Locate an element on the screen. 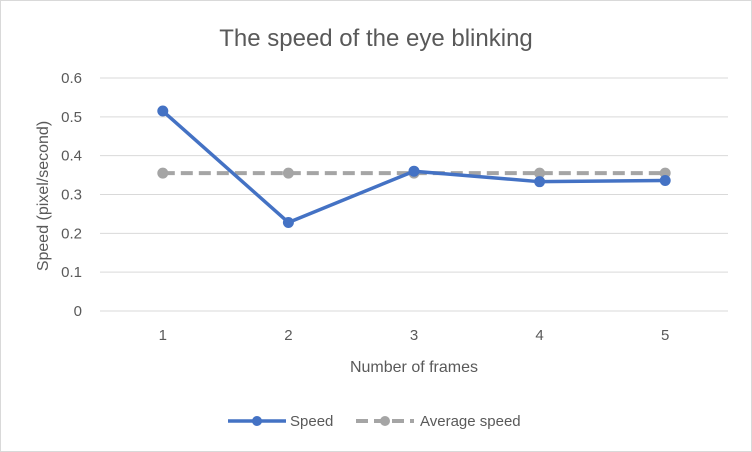 This screenshot has width=752, height=452. y-axis-title: Speed (pixel/second) is located at coordinates (43, 196).